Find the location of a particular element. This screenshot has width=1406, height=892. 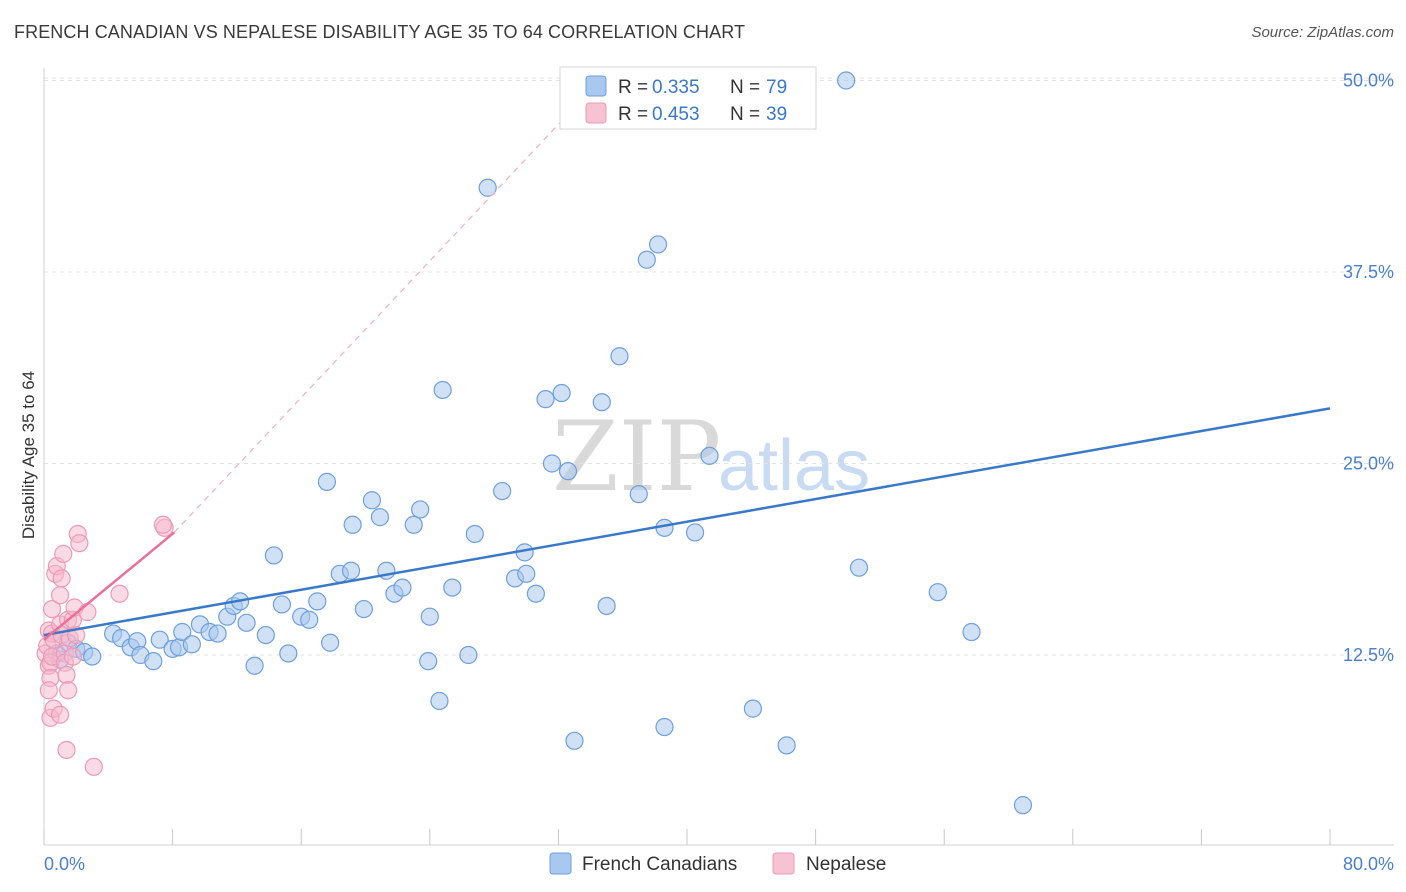

legend-n-value-blue: 79 is located at coordinates (776, 87).